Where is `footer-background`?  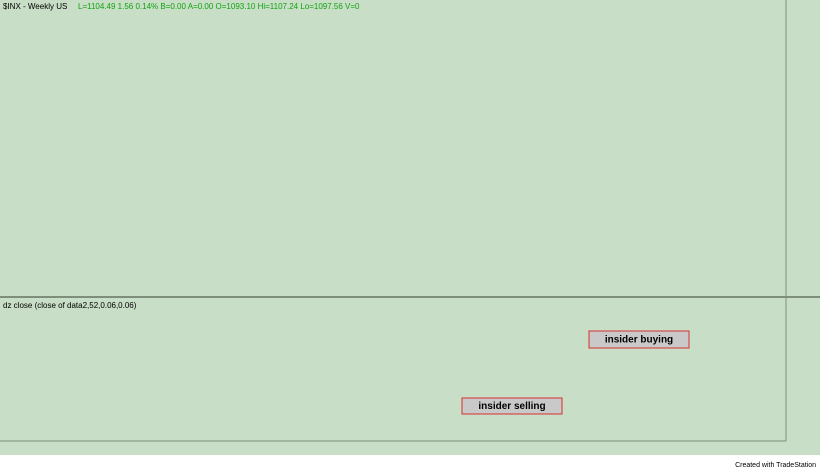 footer-background is located at coordinates (410, 463).